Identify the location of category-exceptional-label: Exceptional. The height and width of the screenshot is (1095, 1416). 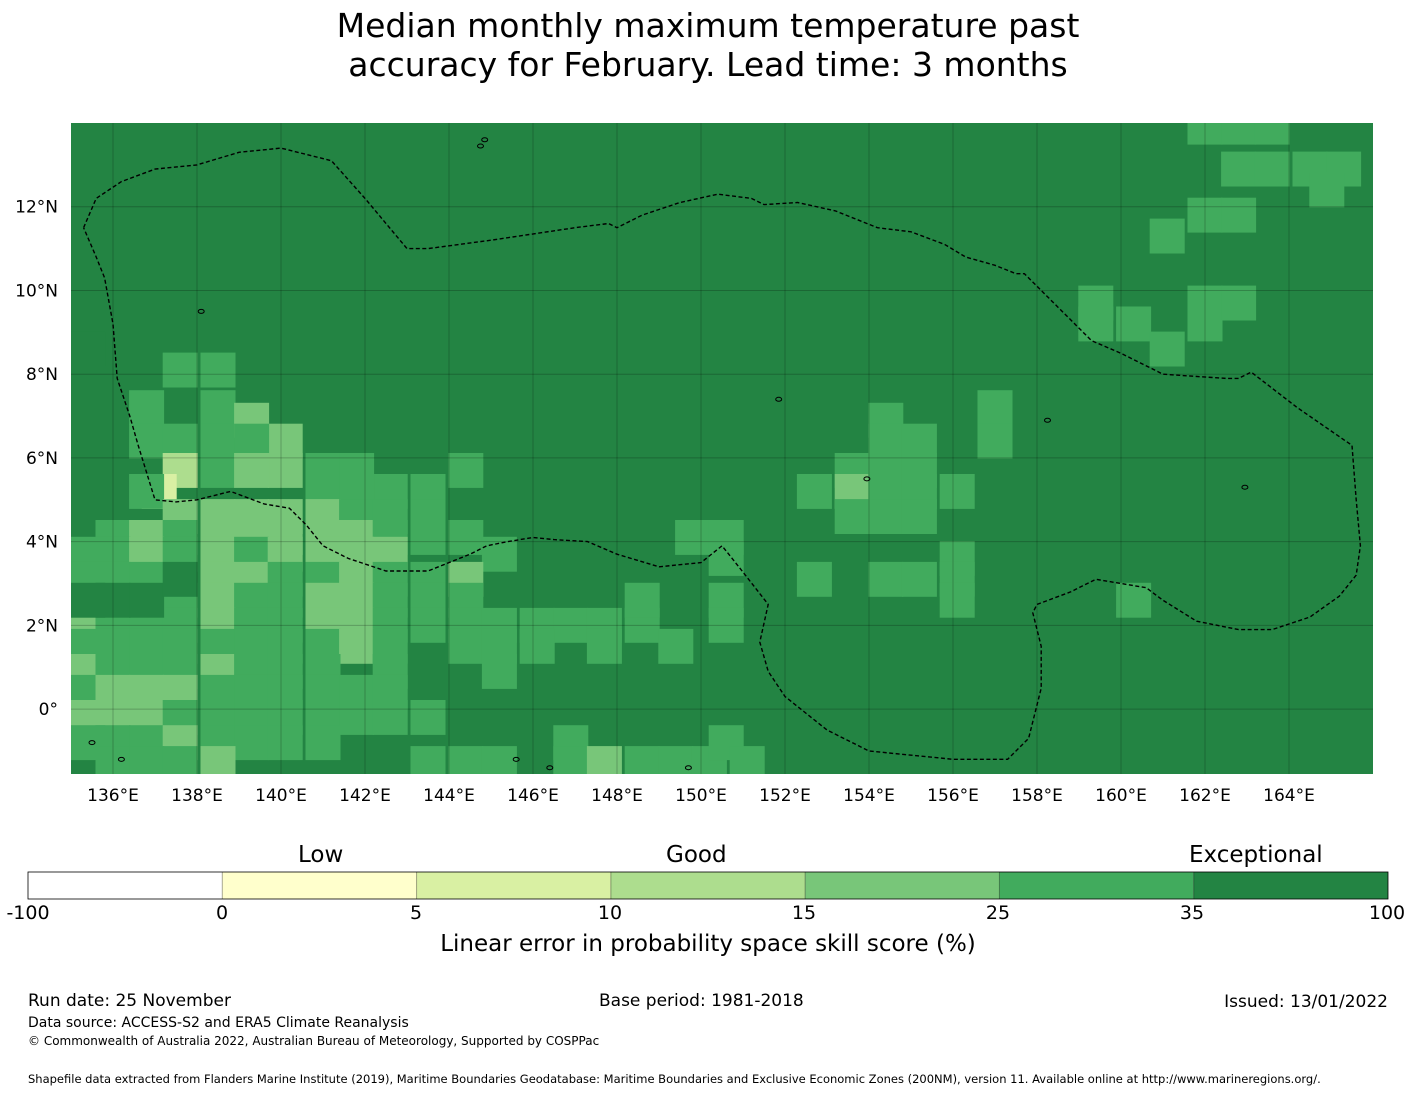
(1256, 855).